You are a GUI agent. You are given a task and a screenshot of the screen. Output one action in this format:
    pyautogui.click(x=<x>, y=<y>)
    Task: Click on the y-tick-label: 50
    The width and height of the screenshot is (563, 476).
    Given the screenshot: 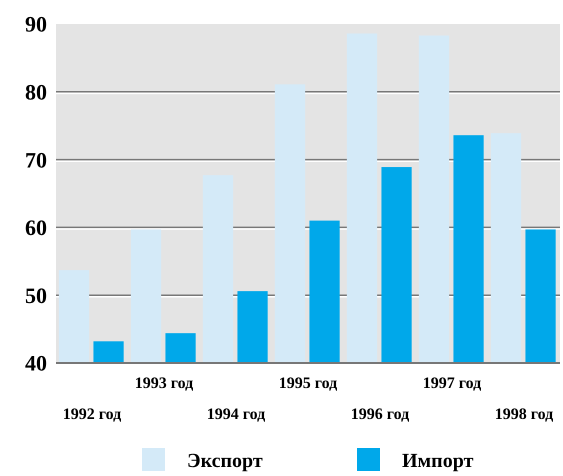 What is the action you would take?
    pyautogui.click(x=36, y=295)
    